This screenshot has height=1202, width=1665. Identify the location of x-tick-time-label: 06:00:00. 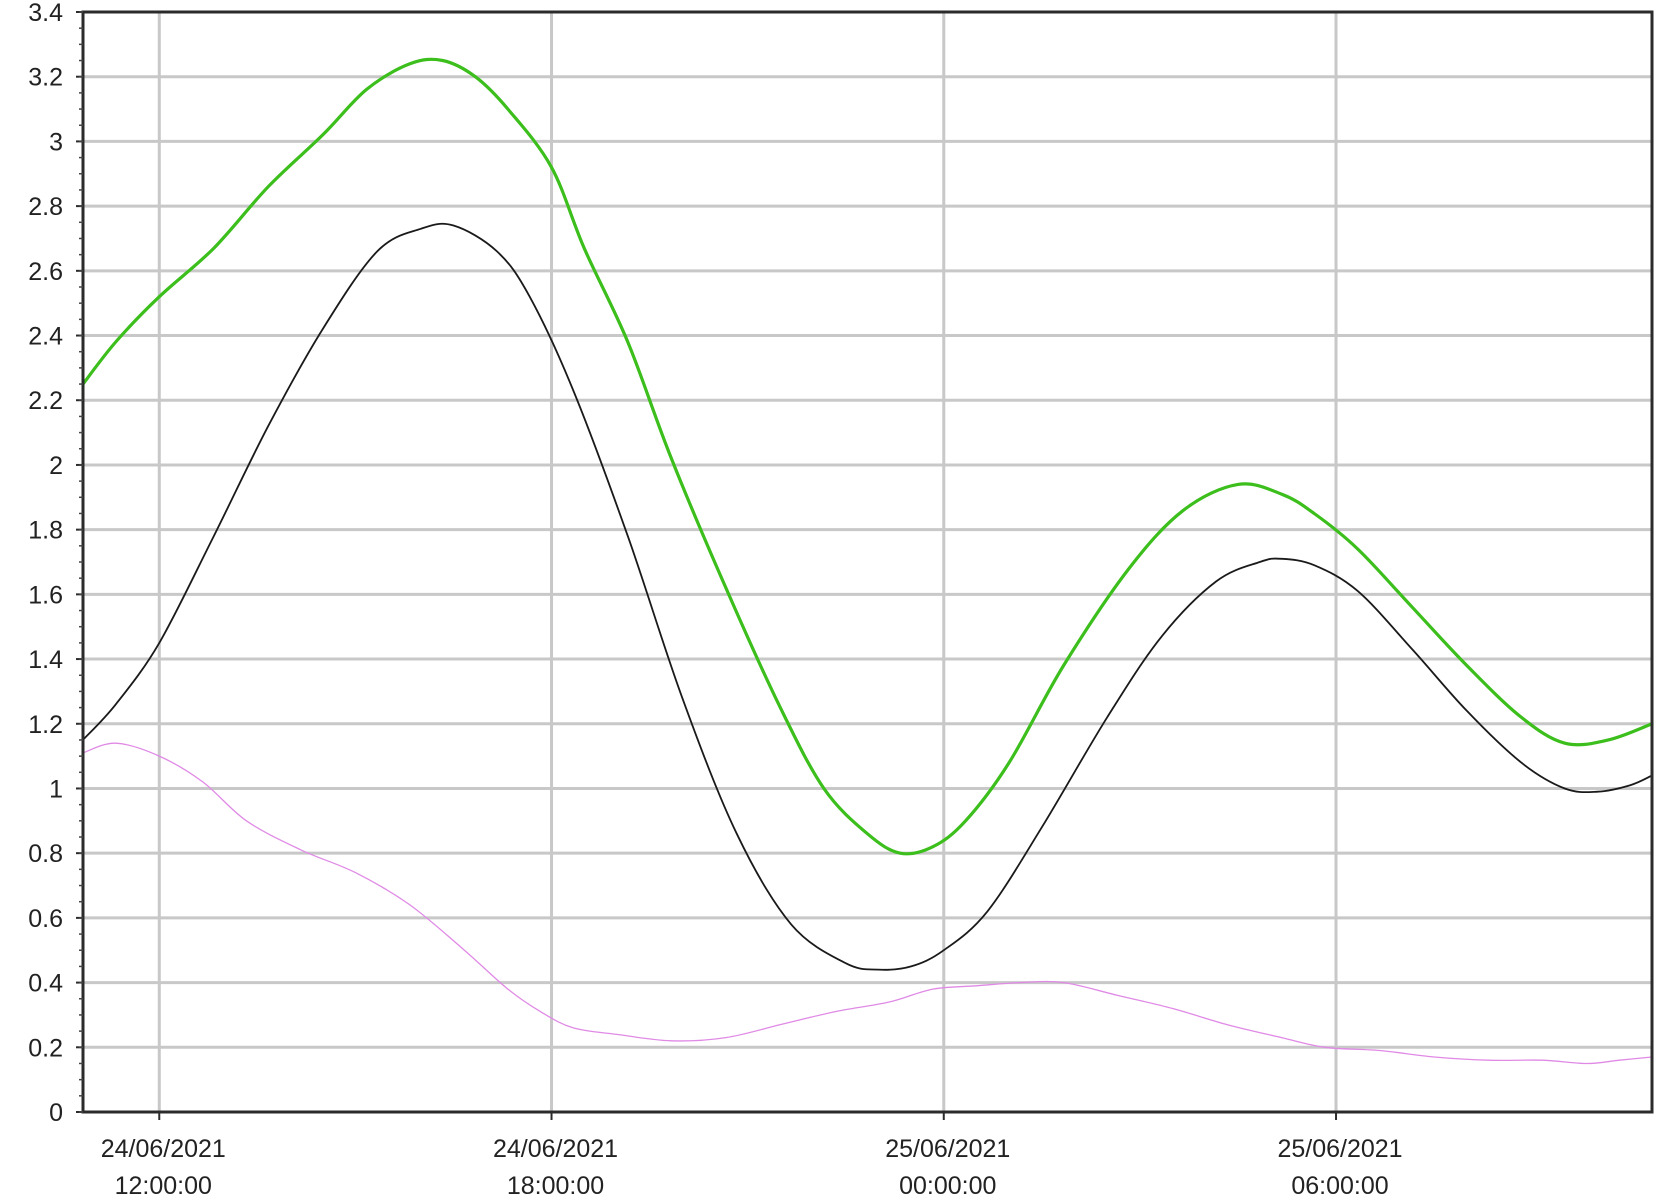
(1339, 1186).